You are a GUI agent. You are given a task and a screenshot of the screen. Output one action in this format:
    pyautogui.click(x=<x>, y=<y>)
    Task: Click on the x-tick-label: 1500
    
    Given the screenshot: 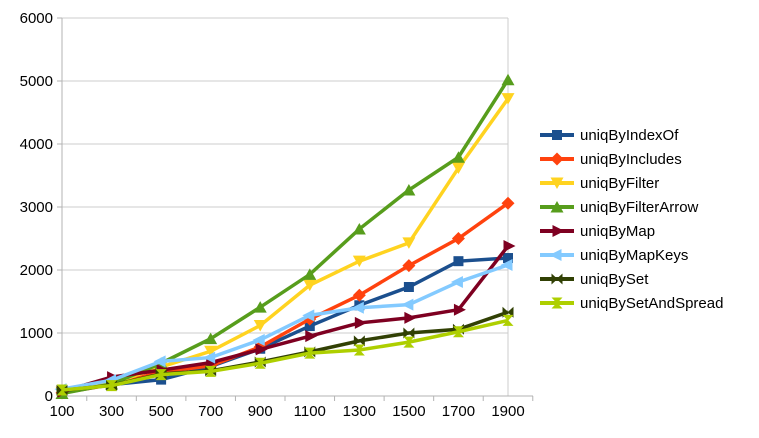 What is the action you would take?
    pyautogui.click(x=408, y=411)
    